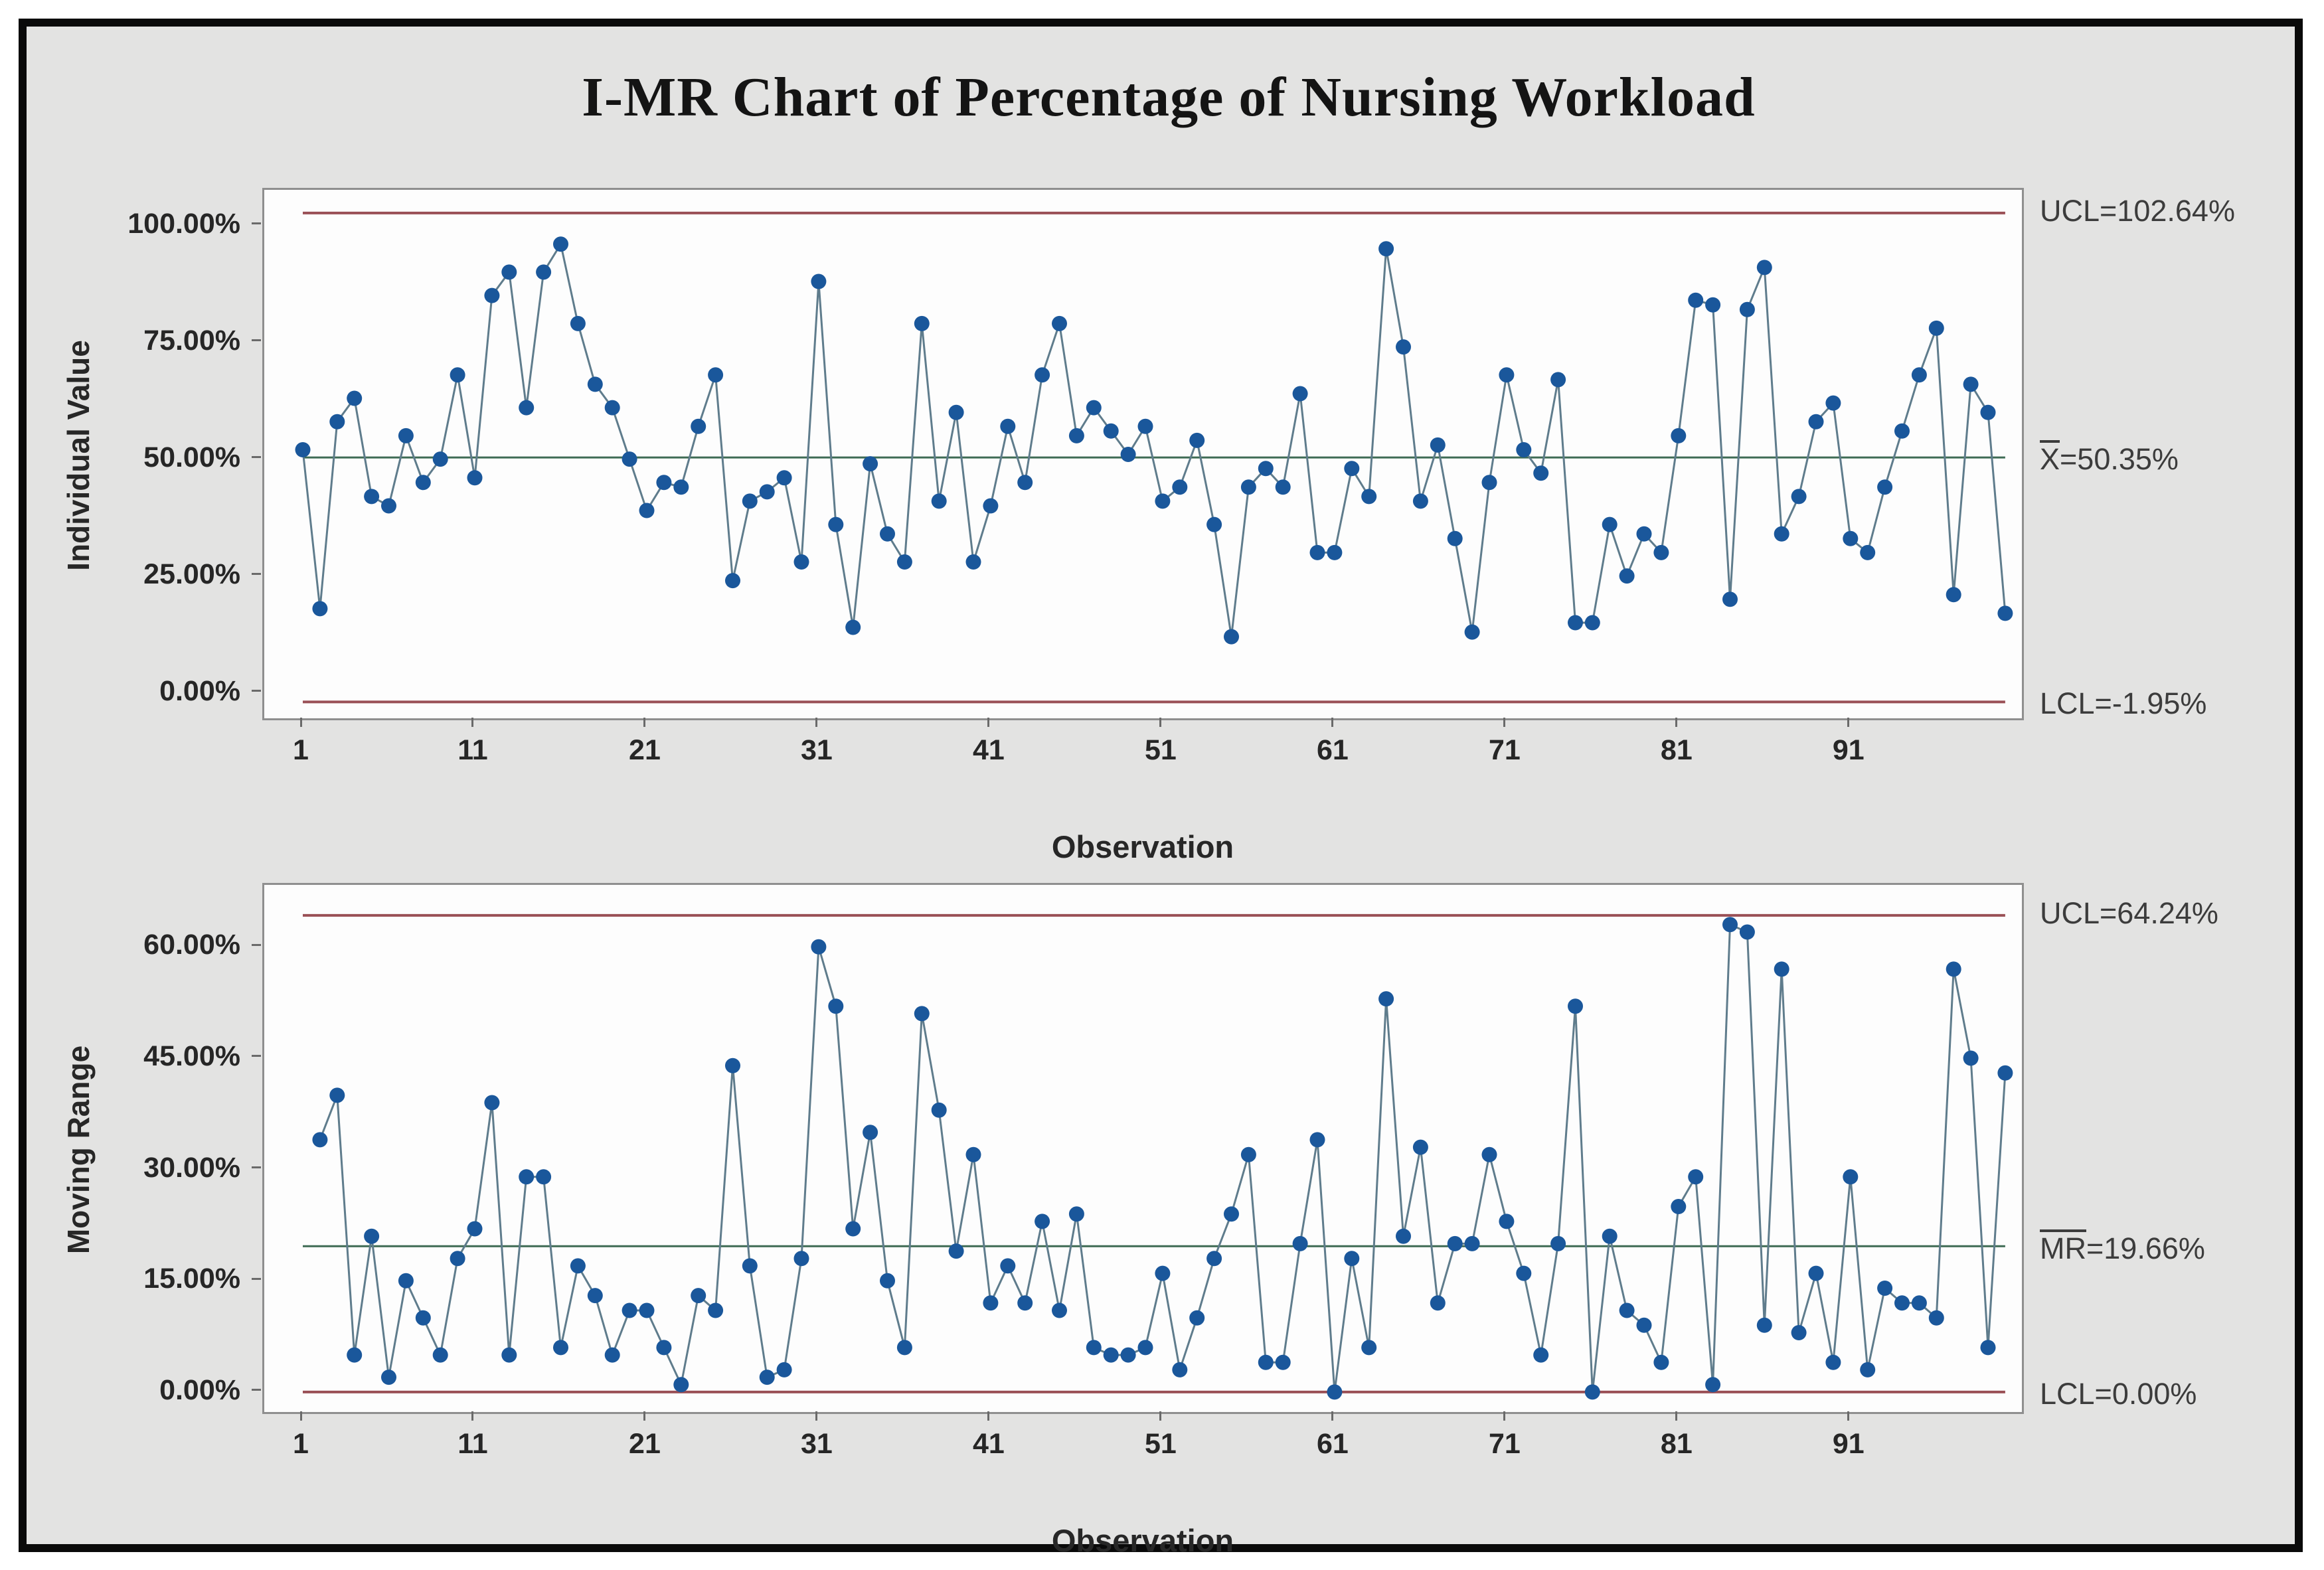  I want to click on x-tick-label: 91, so click(1849, 750).